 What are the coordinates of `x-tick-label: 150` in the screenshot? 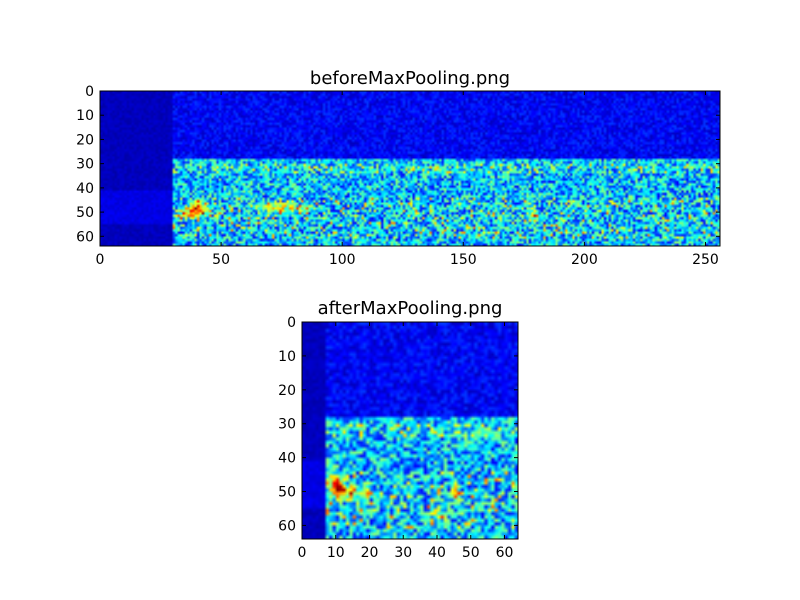 It's located at (463, 260).